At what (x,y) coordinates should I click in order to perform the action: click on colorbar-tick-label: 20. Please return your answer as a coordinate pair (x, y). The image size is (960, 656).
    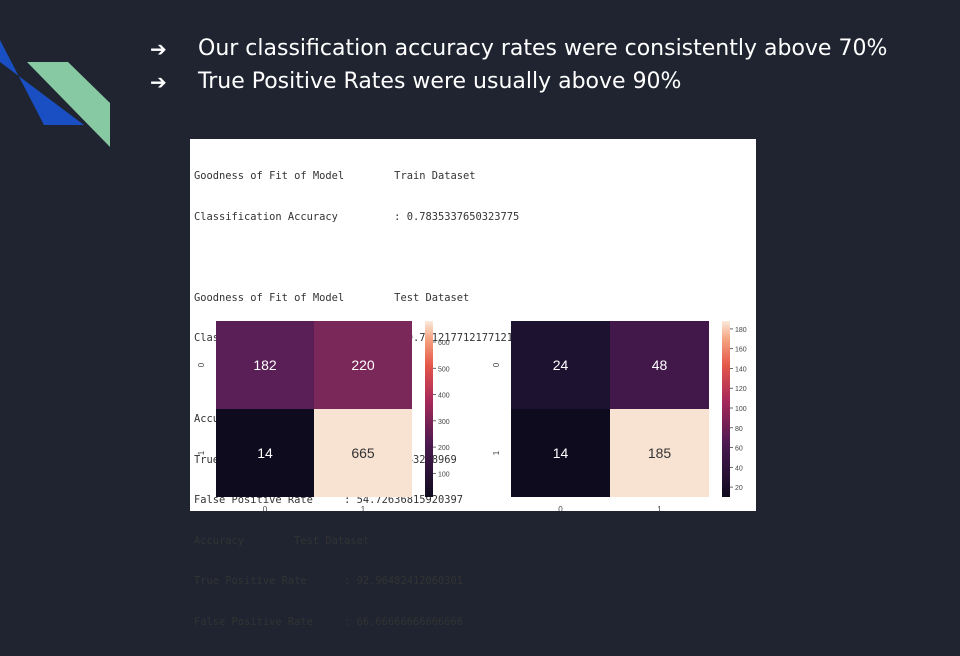
    Looking at the image, I should click on (739, 488).